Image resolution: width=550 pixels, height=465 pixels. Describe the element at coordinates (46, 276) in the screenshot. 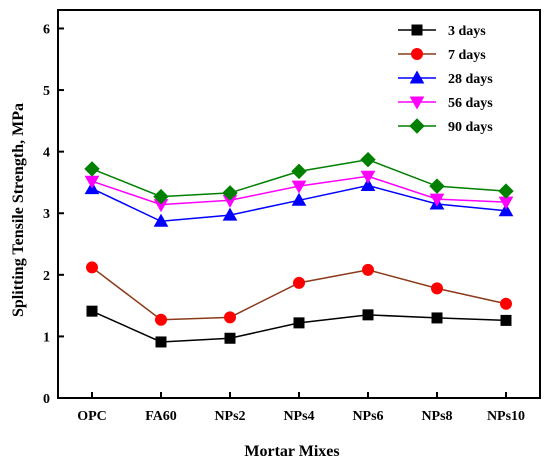

I see `y-tick-label: 2` at that location.